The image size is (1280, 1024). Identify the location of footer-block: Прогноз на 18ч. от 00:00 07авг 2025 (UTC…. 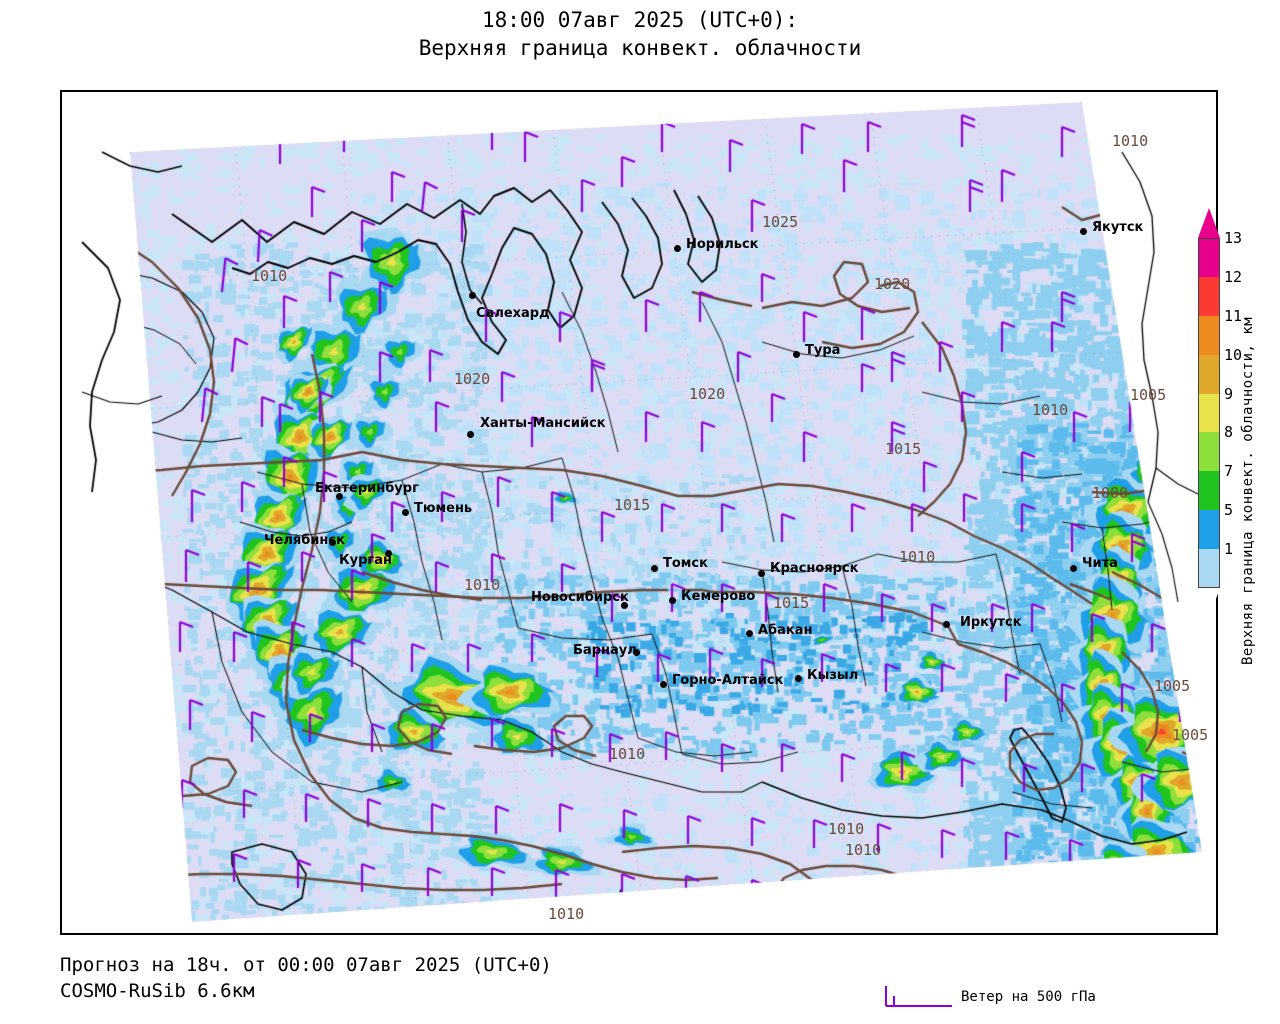
(640, 978).